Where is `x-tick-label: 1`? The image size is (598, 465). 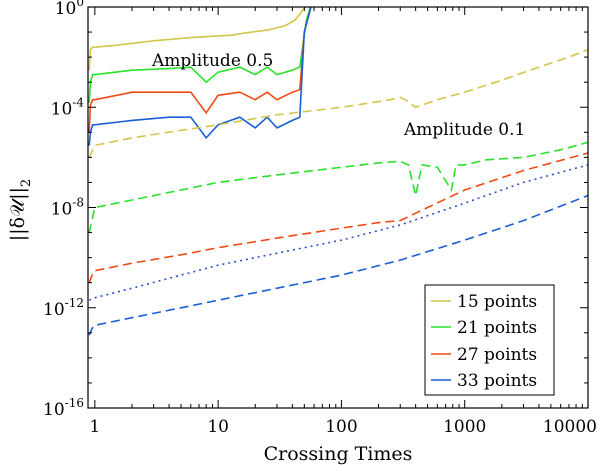 x-tick-label: 1 is located at coordinates (94, 427).